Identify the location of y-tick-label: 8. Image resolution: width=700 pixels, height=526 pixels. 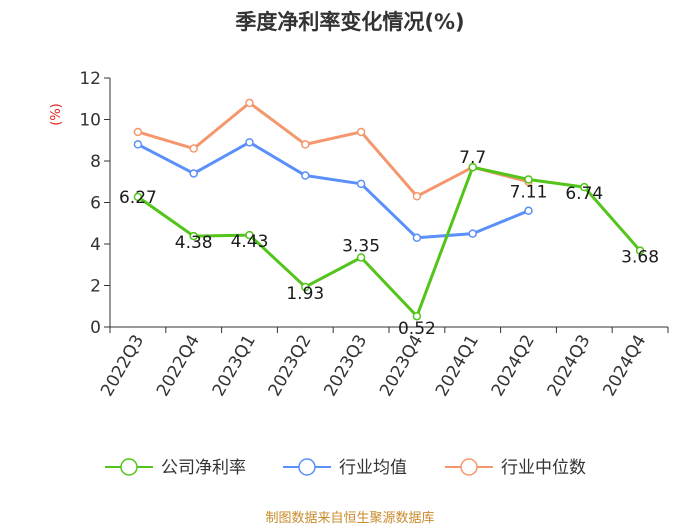
(95, 162).